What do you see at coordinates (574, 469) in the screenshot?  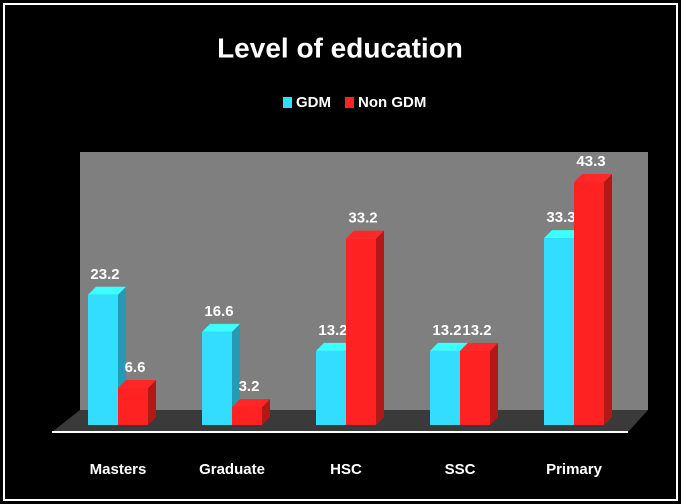 I see `x-tick-label: Primary` at bounding box center [574, 469].